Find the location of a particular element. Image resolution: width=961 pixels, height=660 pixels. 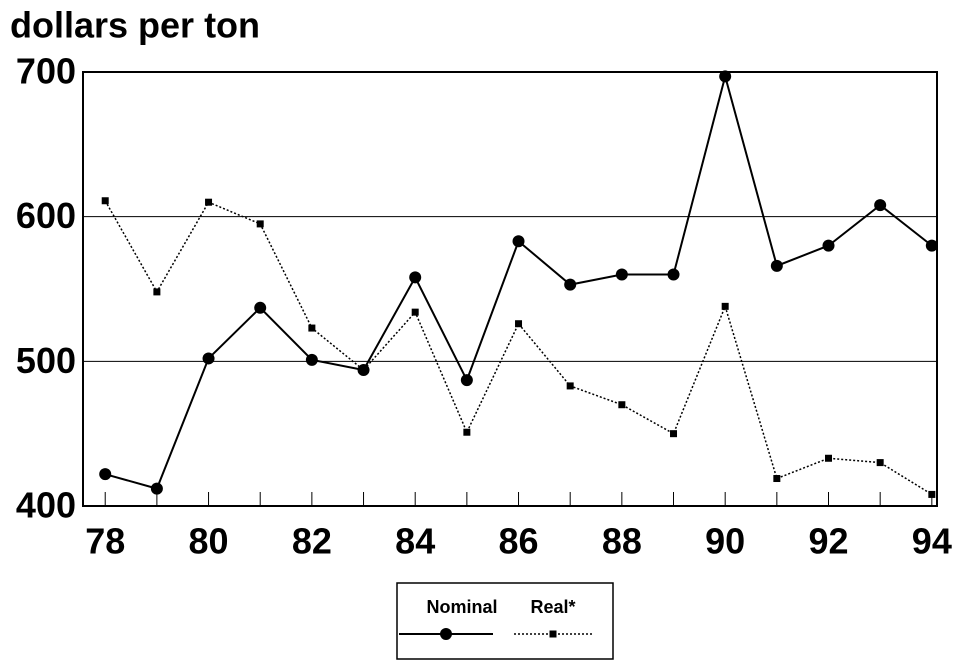

y-tick-label: 600 is located at coordinates (46, 215).